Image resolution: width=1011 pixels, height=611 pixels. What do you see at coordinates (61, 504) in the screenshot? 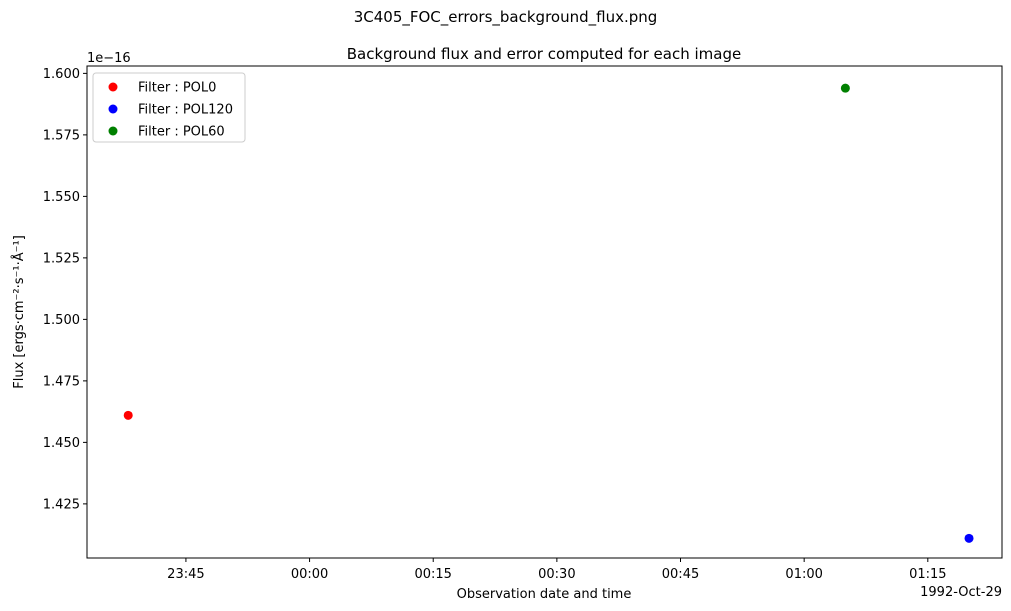
I see `y-tick-label: 1.425` at bounding box center [61, 504].